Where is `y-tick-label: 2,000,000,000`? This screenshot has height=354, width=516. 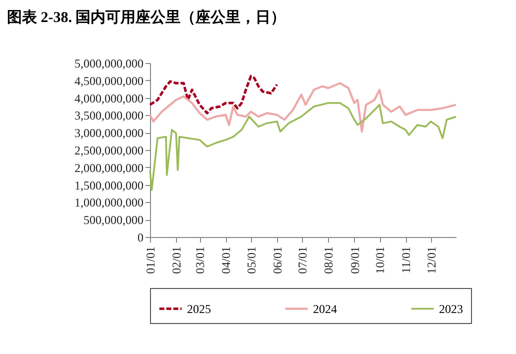 y-tick-label: 2,000,000,000 is located at coordinates (109, 167).